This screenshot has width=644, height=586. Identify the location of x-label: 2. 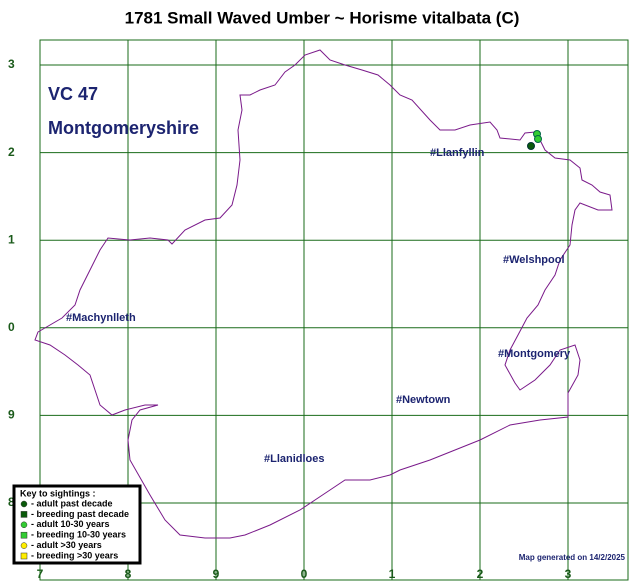
(480, 574).